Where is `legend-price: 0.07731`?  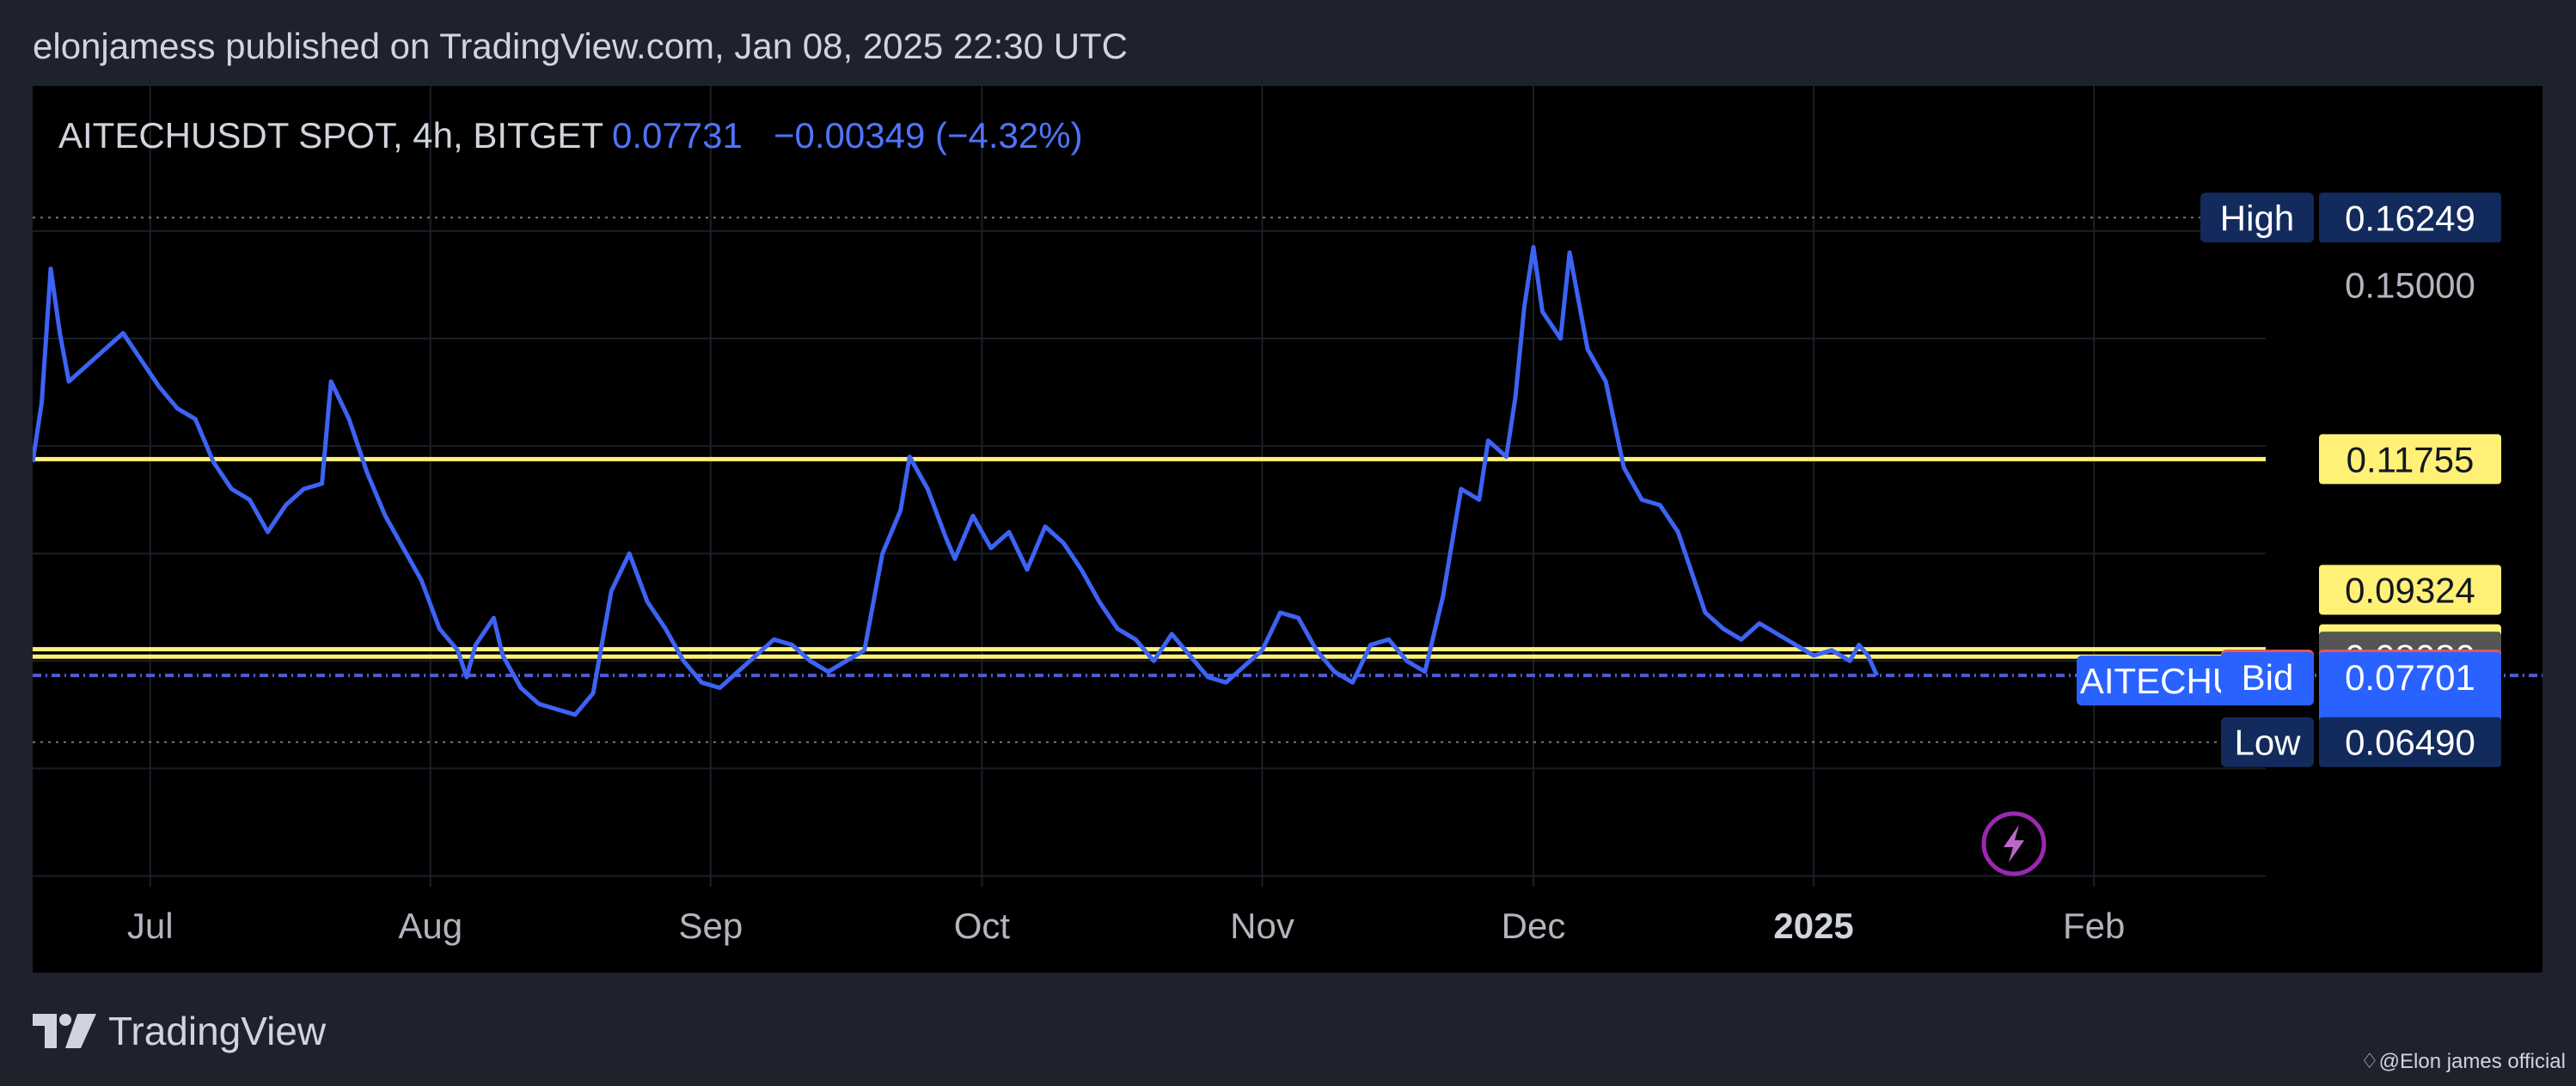 legend-price: 0.07731 is located at coordinates (677, 135).